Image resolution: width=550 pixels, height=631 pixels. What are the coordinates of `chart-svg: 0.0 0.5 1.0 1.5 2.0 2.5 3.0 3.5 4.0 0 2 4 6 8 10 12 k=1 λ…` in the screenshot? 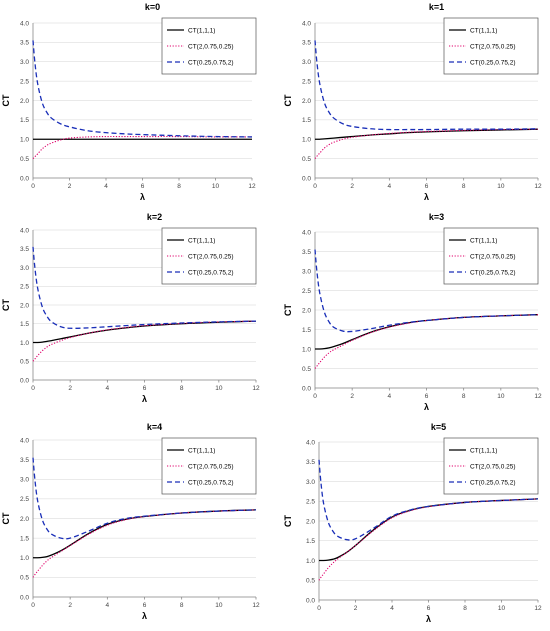 It's located at (412, 102).